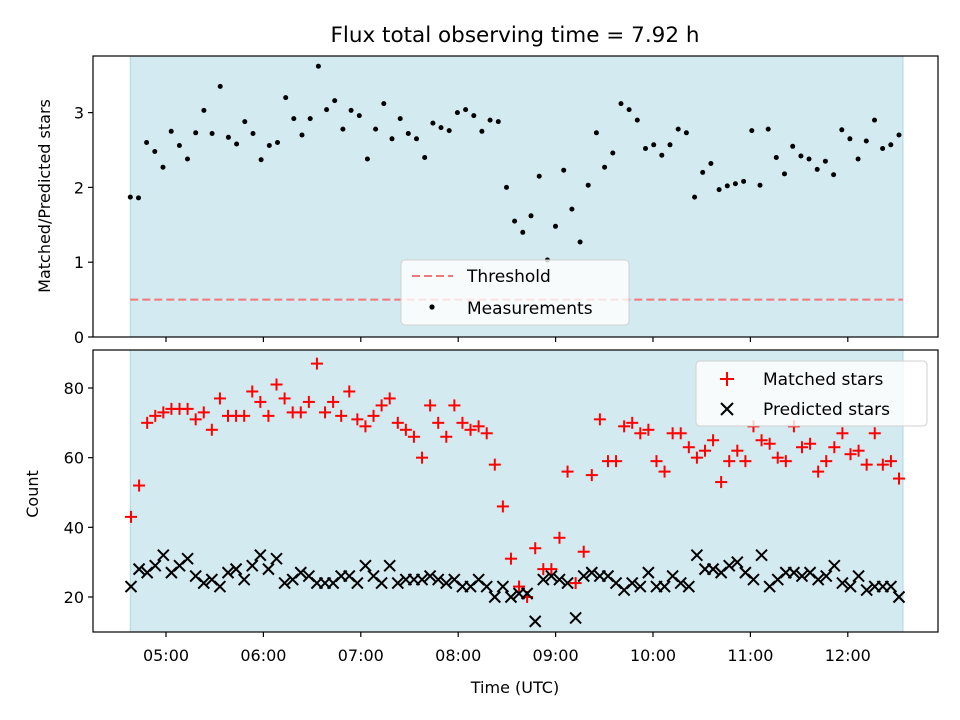  I want to click on bottom-xtick-label: 06:00, so click(263, 655).